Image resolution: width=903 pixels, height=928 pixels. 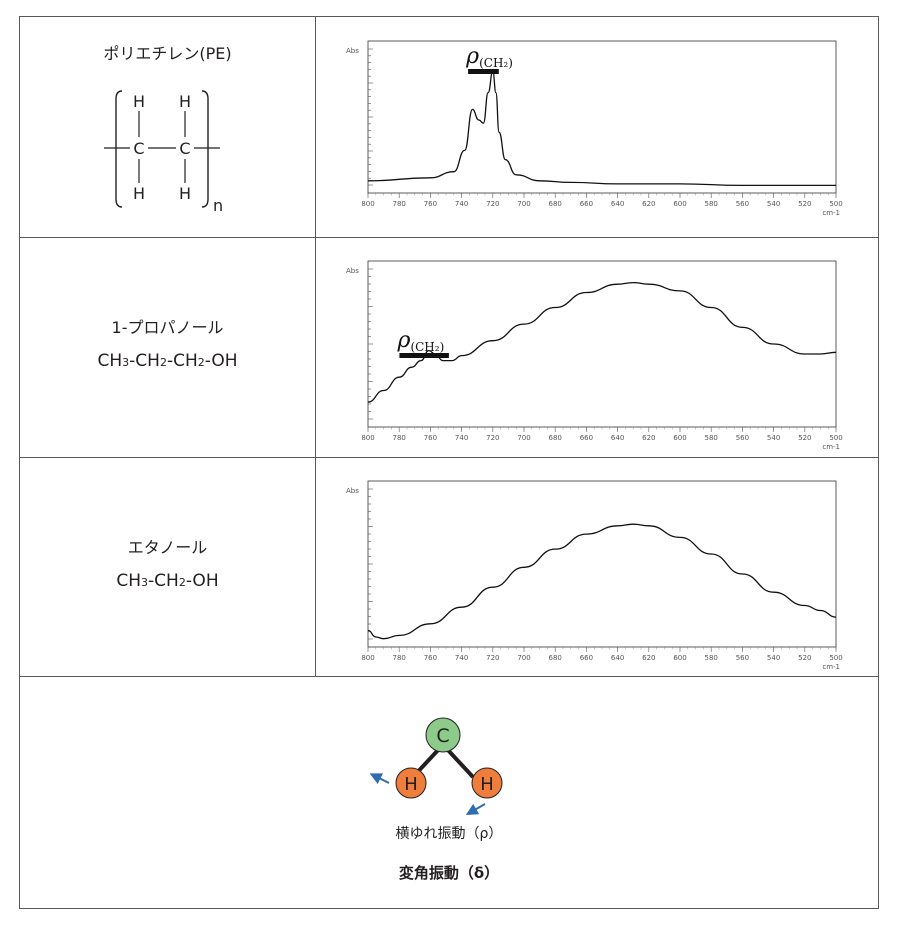 What do you see at coordinates (205, 149) in the screenshot?
I see `right-bracket` at bounding box center [205, 149].